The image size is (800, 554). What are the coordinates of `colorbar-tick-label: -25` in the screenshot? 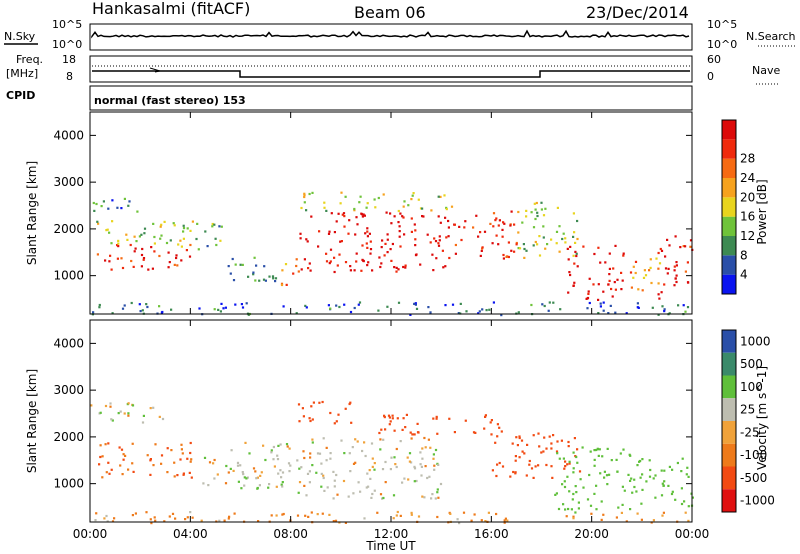 It's located at (750, 432).